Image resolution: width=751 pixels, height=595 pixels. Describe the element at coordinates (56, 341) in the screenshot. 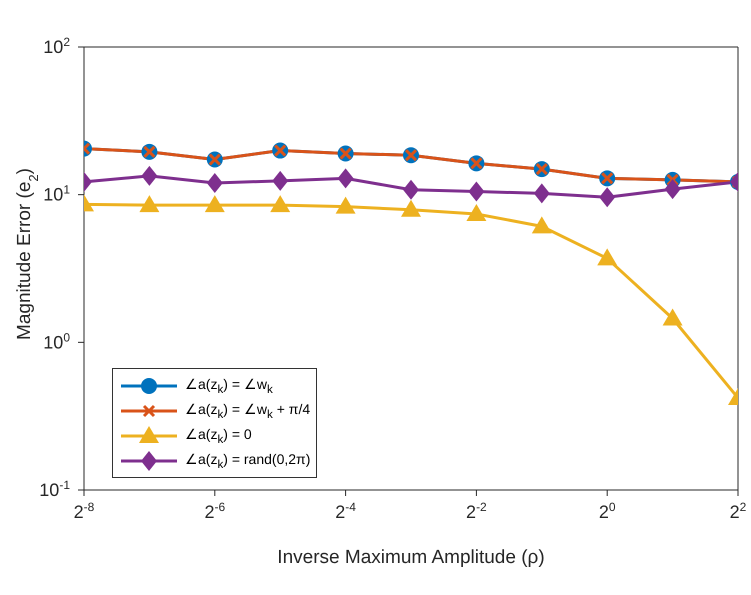

I see `y-tick-label: 10$^{0}$` at that location.